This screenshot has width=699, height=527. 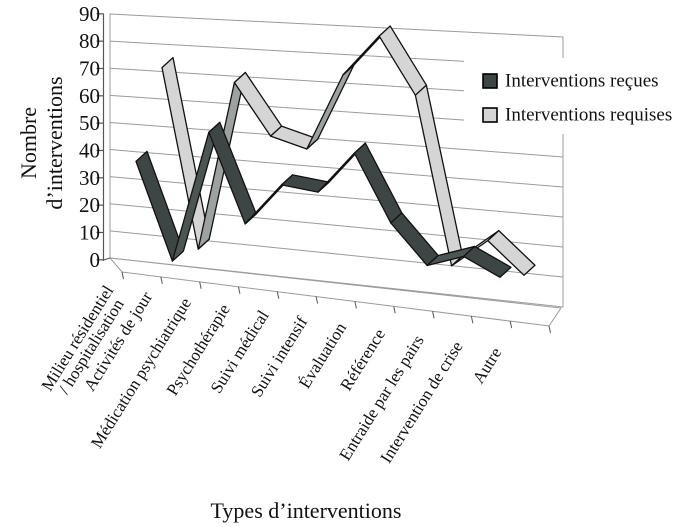 I want to click on y-axis-title: Nombred’interventions, so click(x=41, y=142).